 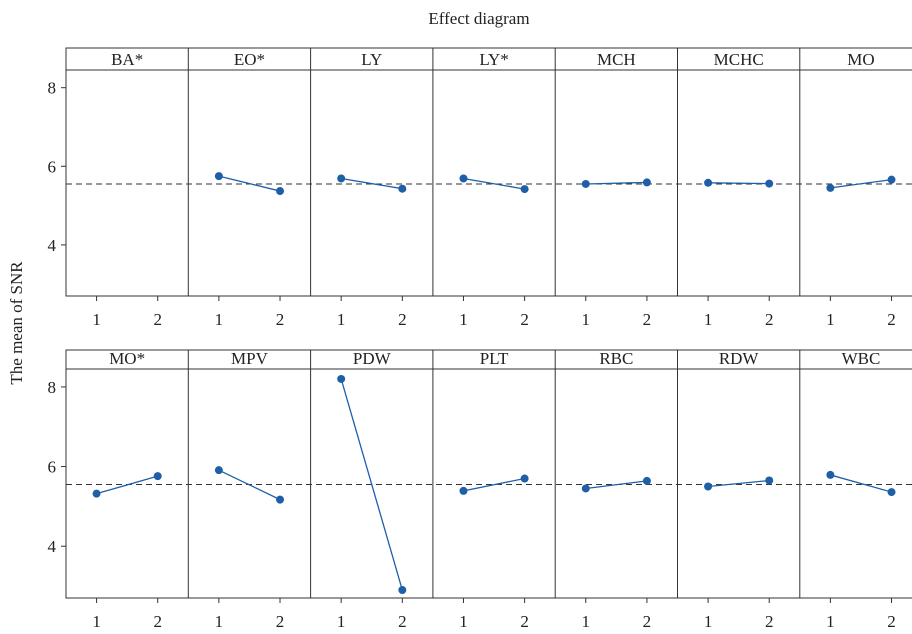 What do you see at coordinates (127, 59) in the screenshot?
I see `panel-title: BA*` at bounding box center [127, 59].